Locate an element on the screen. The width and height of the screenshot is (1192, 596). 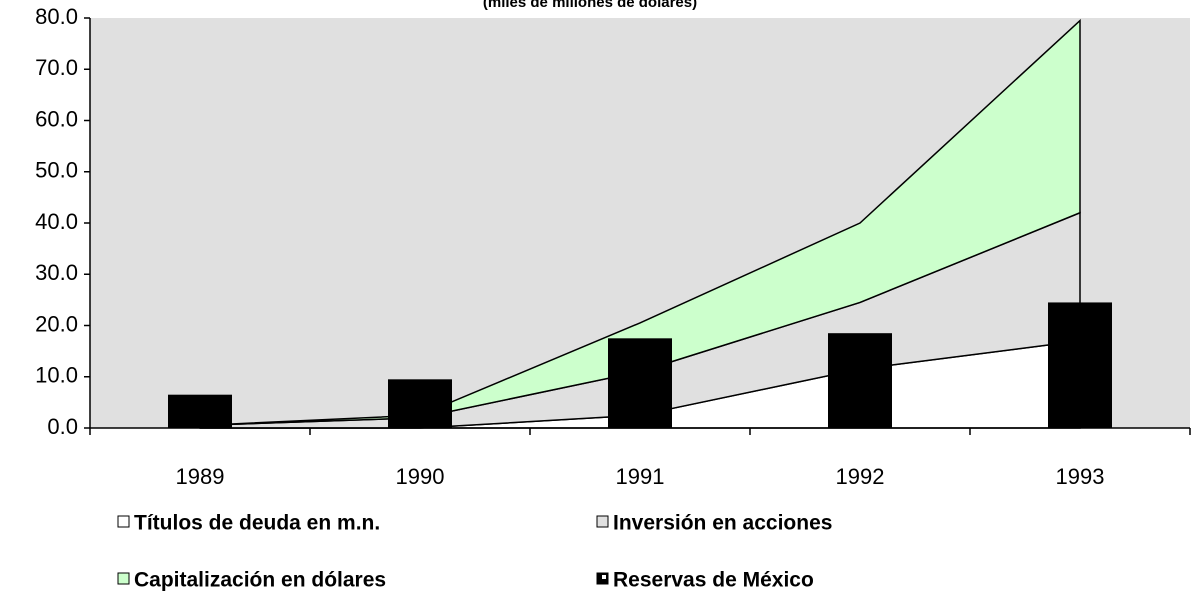
legend-label: Capitalización en dólares is located at coordinates (260, 580).